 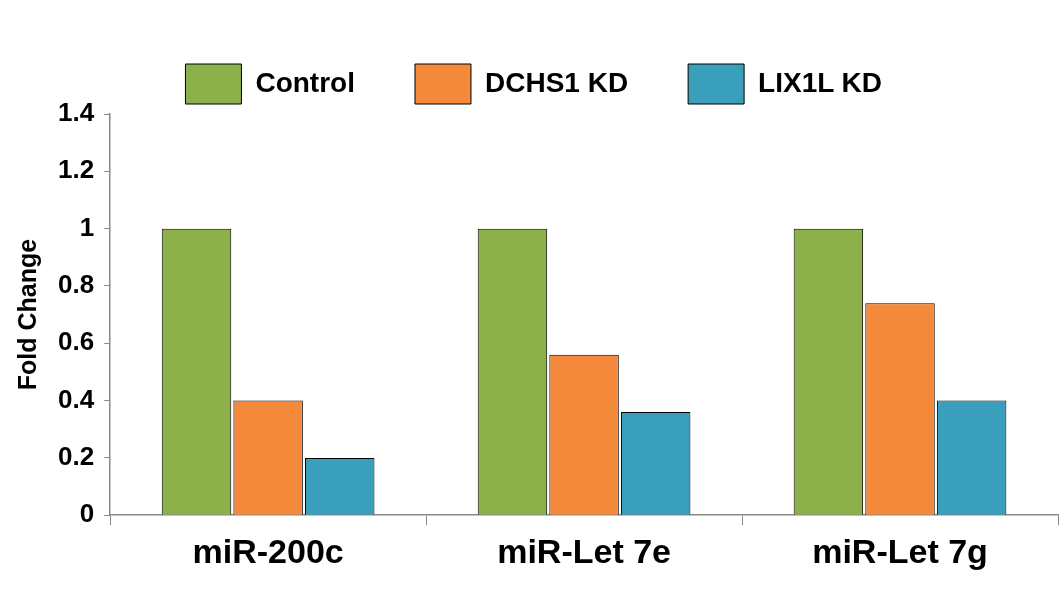 I want to click on legend-label: Control, so click(x=305, y=82).